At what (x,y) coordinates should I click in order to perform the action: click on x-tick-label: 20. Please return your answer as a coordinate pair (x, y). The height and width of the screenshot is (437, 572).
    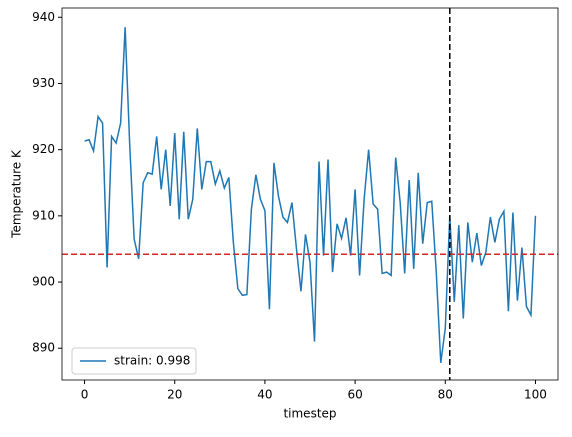
    Looking at the image, I should click on (174, 395).